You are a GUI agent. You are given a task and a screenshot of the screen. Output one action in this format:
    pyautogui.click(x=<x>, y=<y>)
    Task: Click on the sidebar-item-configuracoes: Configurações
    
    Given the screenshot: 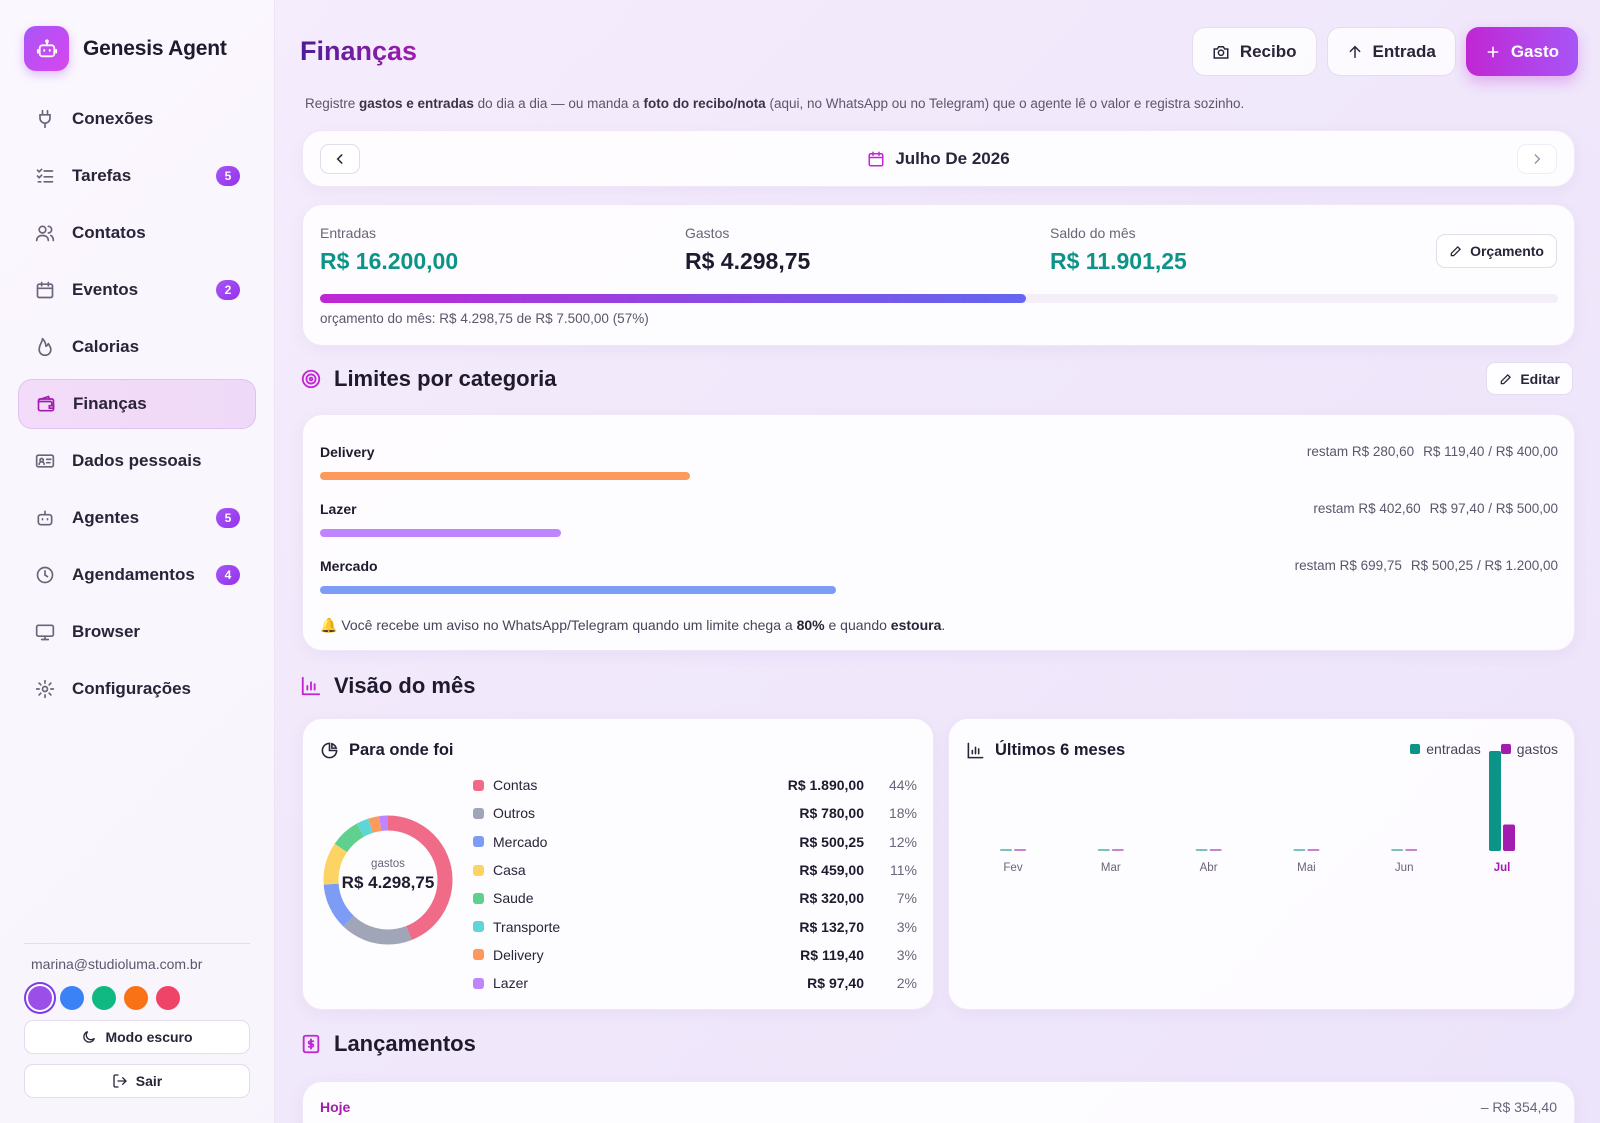 What is the action you would take?
    pyautogui.click(x=137, y=689)
    